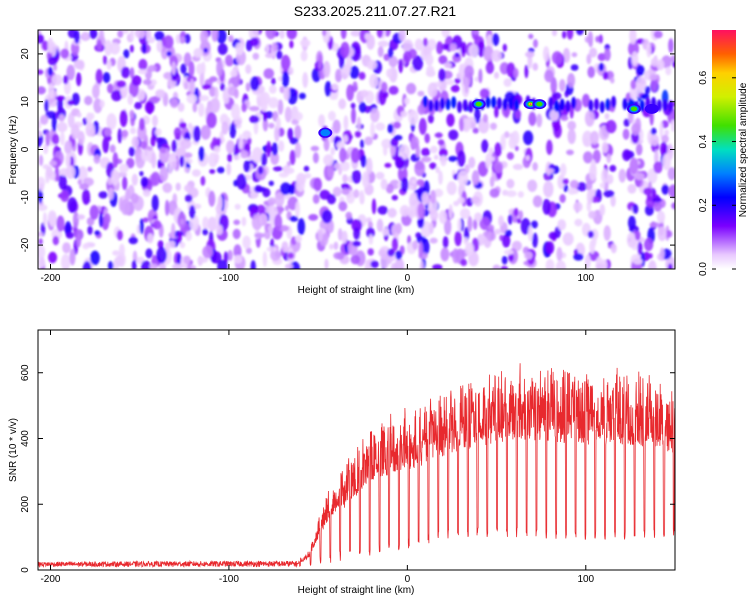  What do you see at coordinates (703, 141) in the screenshot?
I see `colorbar-tick-label: 0.4` at bounding box center [703, 141].